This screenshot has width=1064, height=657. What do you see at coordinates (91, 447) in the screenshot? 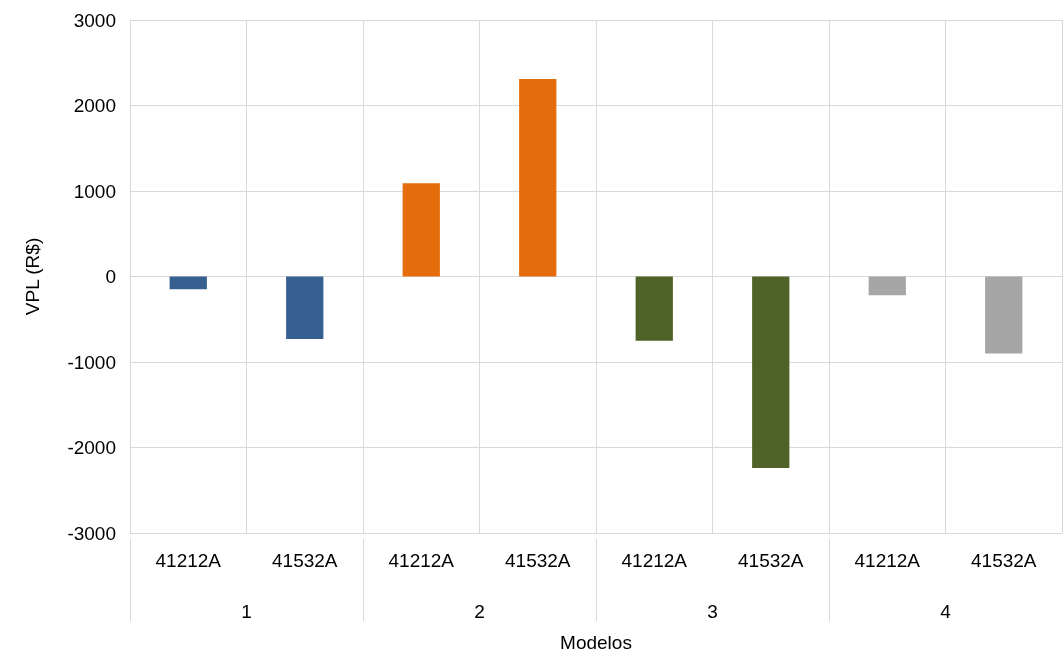
I see `y-tick-label: -2000` at bounding box center [91, 447].